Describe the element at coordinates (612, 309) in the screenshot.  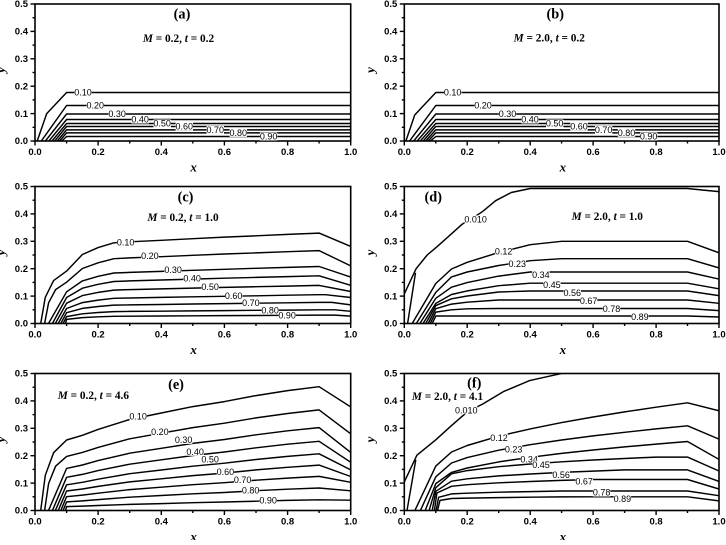
I see `svg-text: 0.78` at that location.